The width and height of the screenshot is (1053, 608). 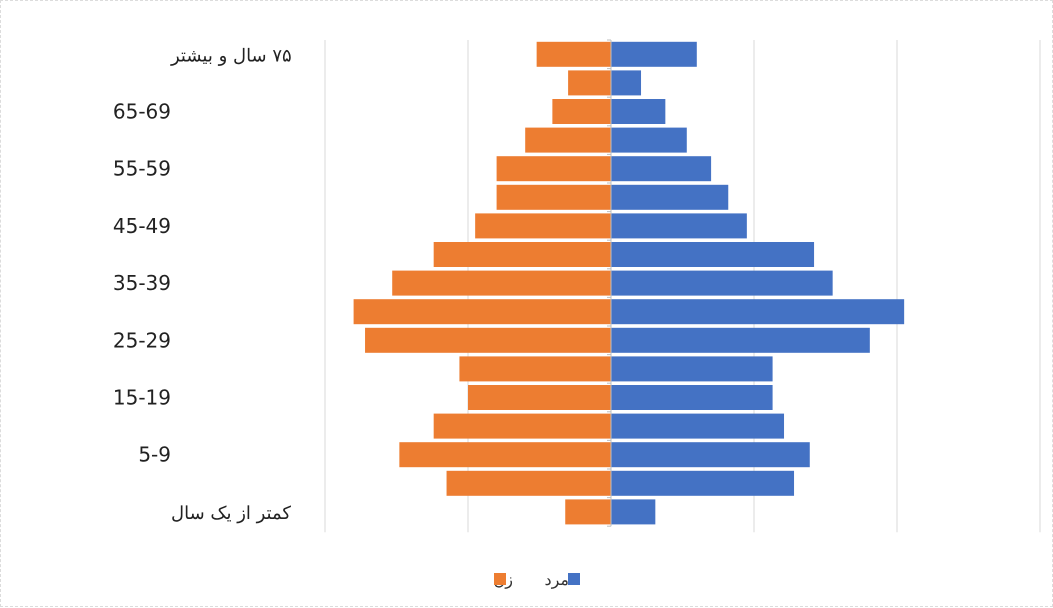 What do you see at coordinates (142, 398) in the screenshot?
I see `category-label-12: 15-19` at bounding box center [142, 398].